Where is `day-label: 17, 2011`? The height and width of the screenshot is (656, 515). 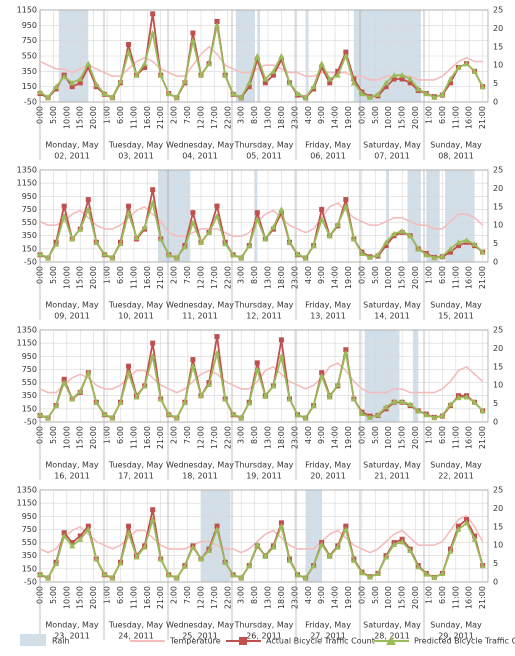 day-label: 17, 2011 is located at coordinates (136, 476).